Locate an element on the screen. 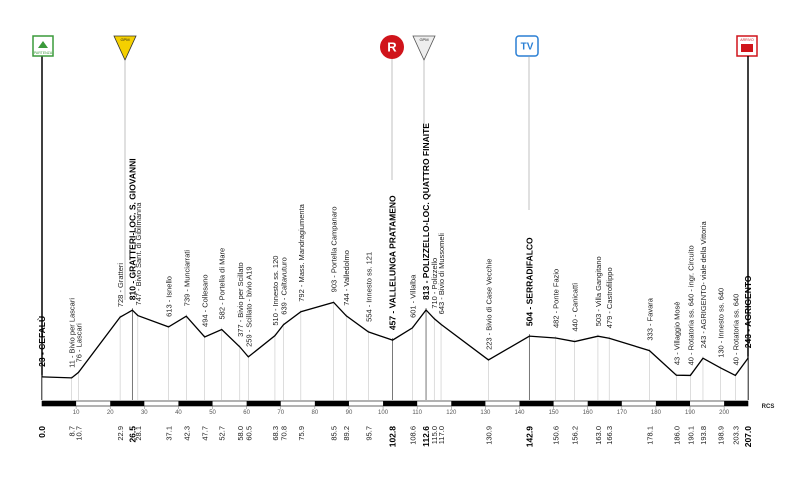 Image resolution: width=800 pixels, height=484 pixels. waypoint-label: 739 - Munciarrati is located at coordinates (186, 278).